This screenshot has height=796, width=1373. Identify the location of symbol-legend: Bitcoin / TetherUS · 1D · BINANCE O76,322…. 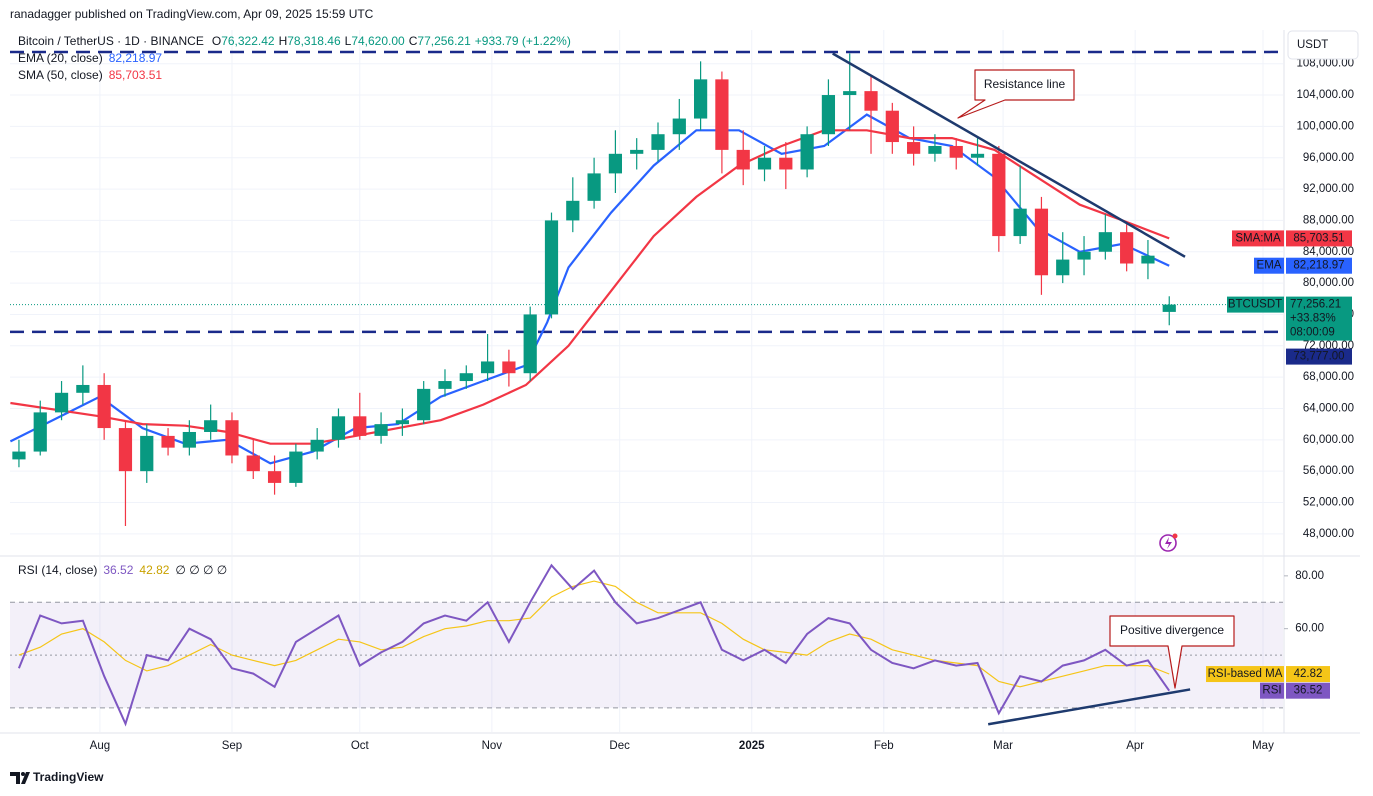
(294, 41).